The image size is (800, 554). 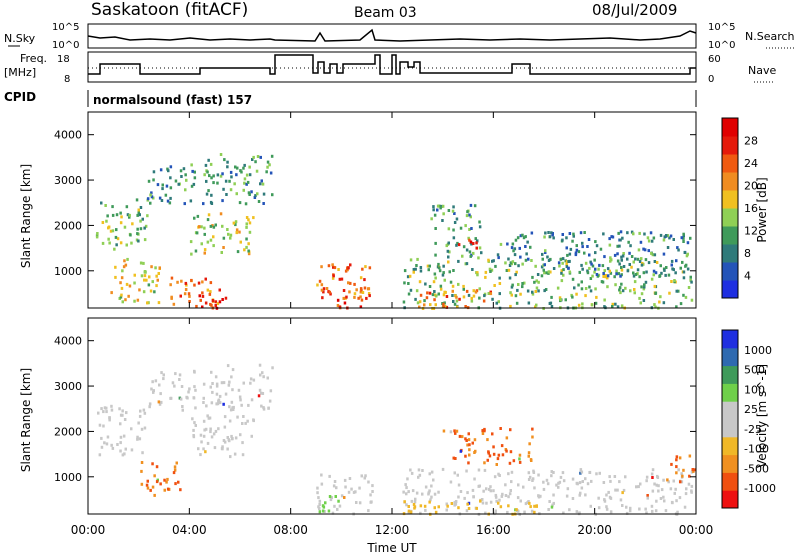 What do you see at coordinates (730, 499) in the screenshot?
I see `velocity-colorbar-swatch` at bounding box center [730, 499].